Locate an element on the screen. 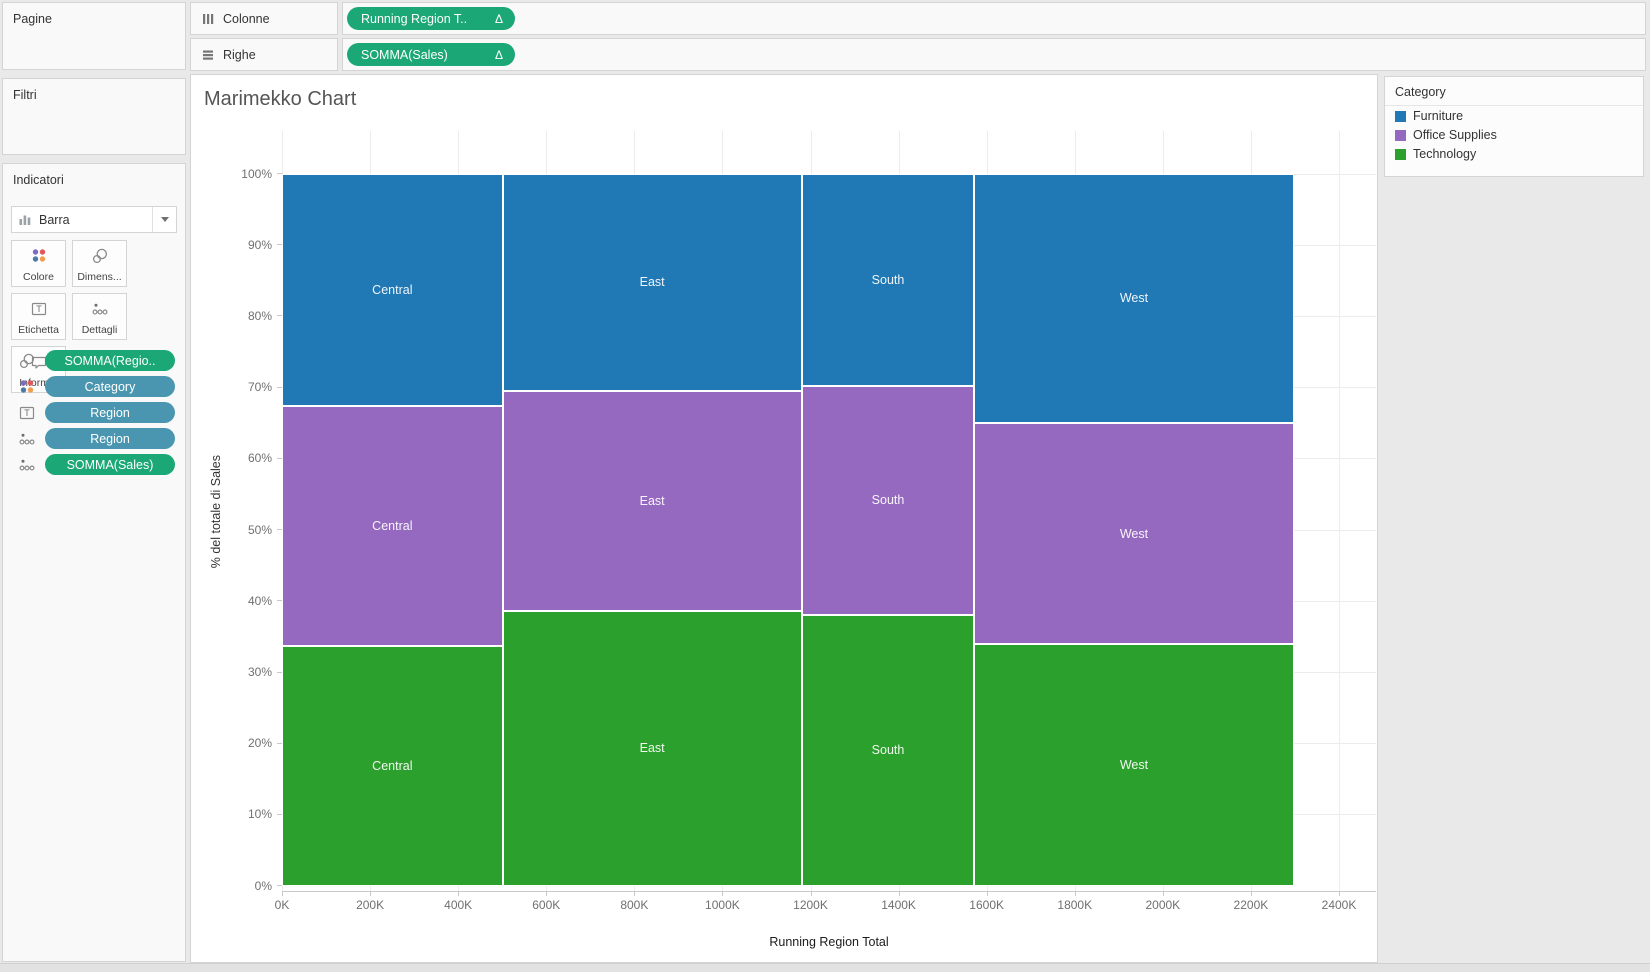  x-axis-title: Running Region Total is located at coordinates (829, 942).